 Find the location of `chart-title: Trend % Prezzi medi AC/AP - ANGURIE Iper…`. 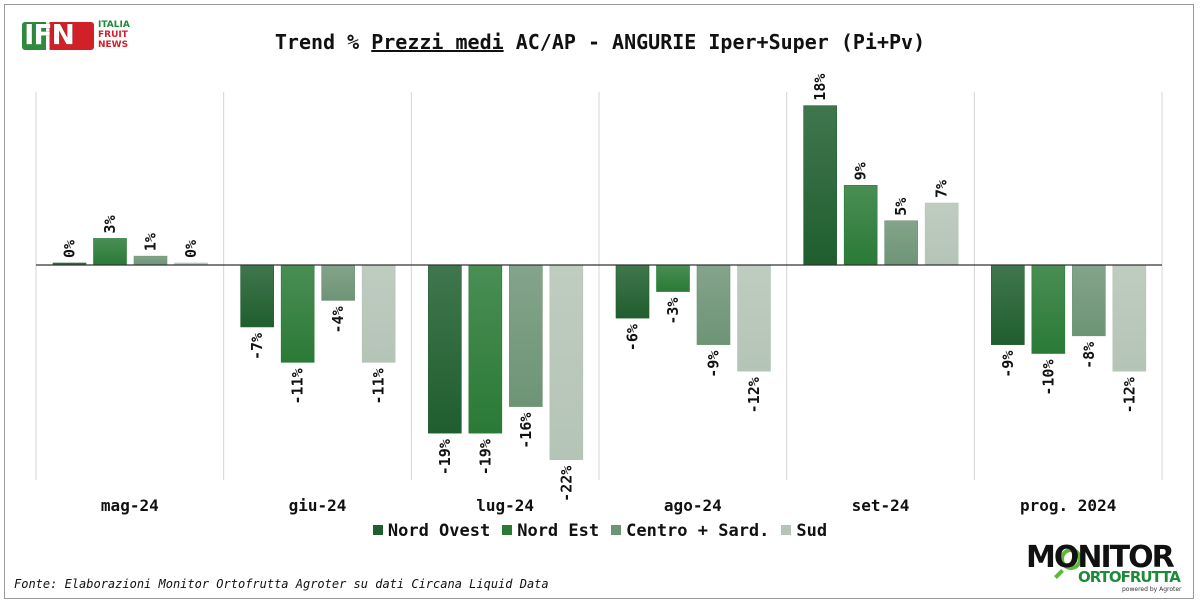

chart-title: Trend % Prezzi medi AC/AP - ANGURIE Iper… is located at coordinates (600, 42).